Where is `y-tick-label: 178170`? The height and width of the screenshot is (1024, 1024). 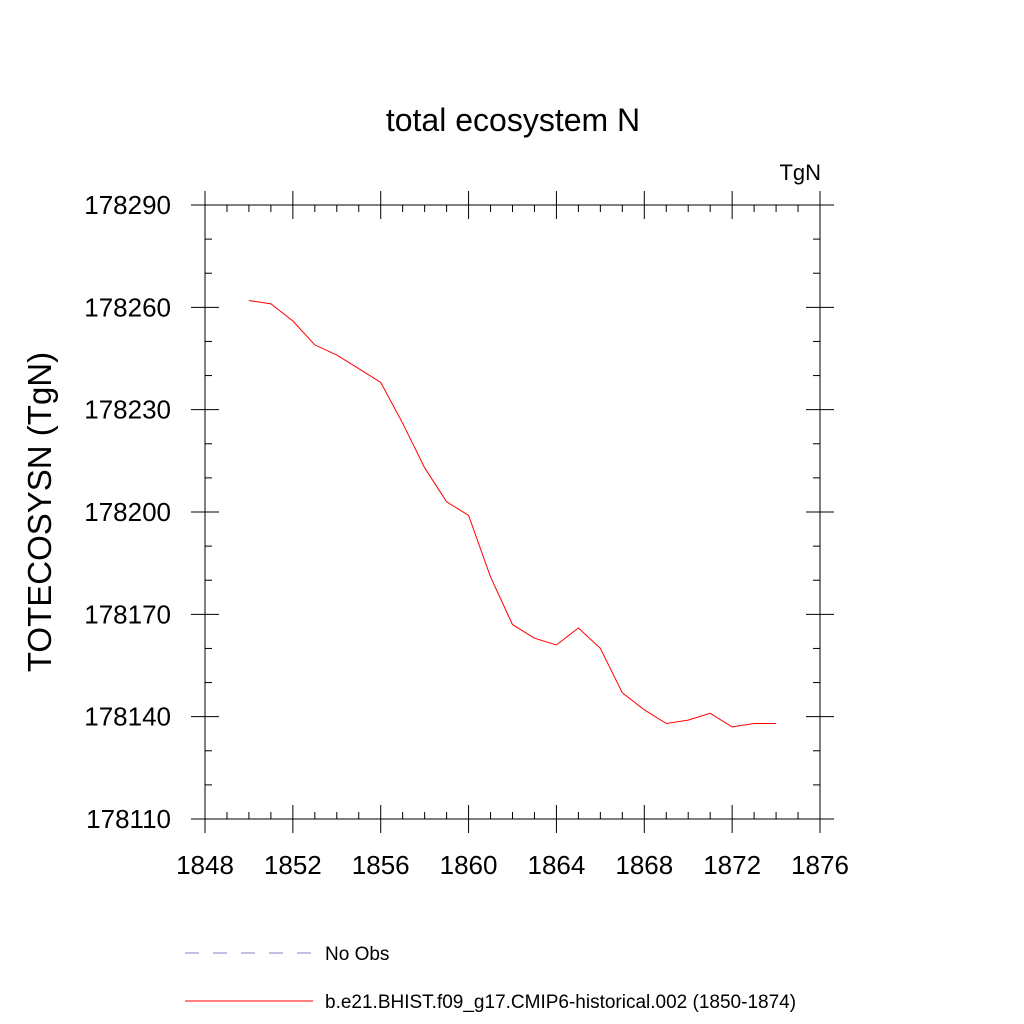
y-tick-label: 178170 is located at coordinates (127, 614).